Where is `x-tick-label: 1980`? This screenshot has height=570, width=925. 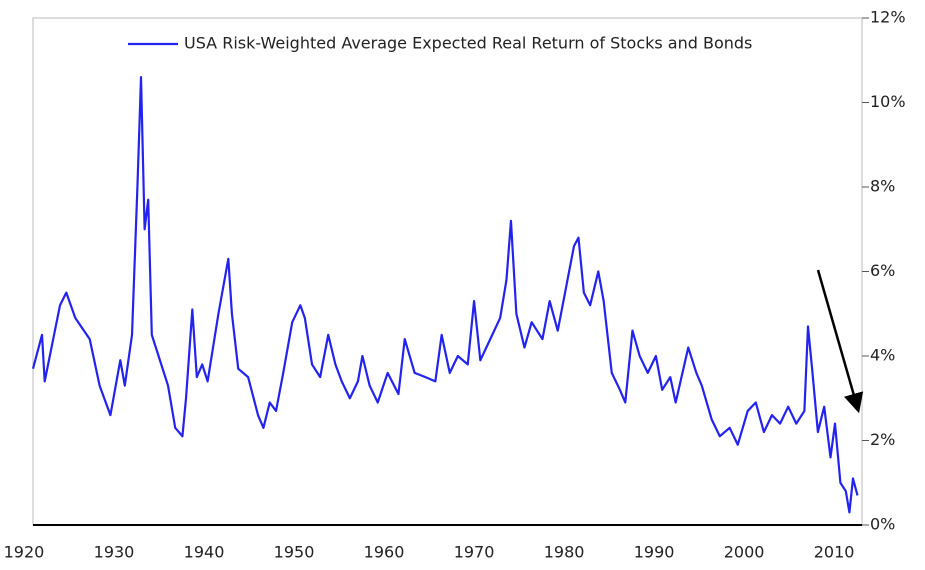
x-tick-label: 1980 is located at coordinates (564, 552).